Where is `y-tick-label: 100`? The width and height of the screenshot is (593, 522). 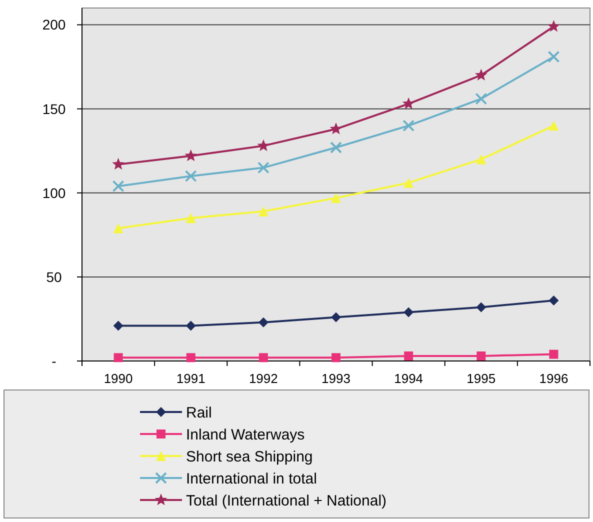
y-tick-label: 100 is located at coordinates (54, 192).